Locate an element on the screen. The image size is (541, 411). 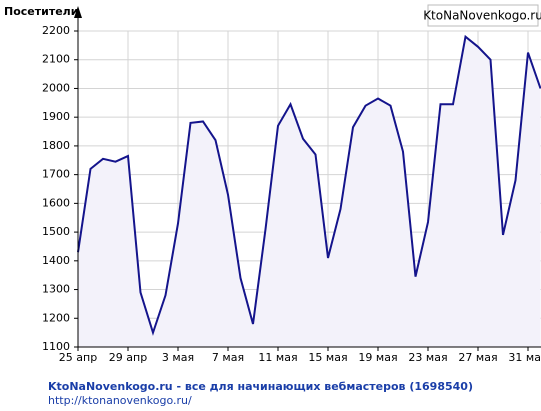
x-tick-label: 3 мая is located at coordinates (178, 357).